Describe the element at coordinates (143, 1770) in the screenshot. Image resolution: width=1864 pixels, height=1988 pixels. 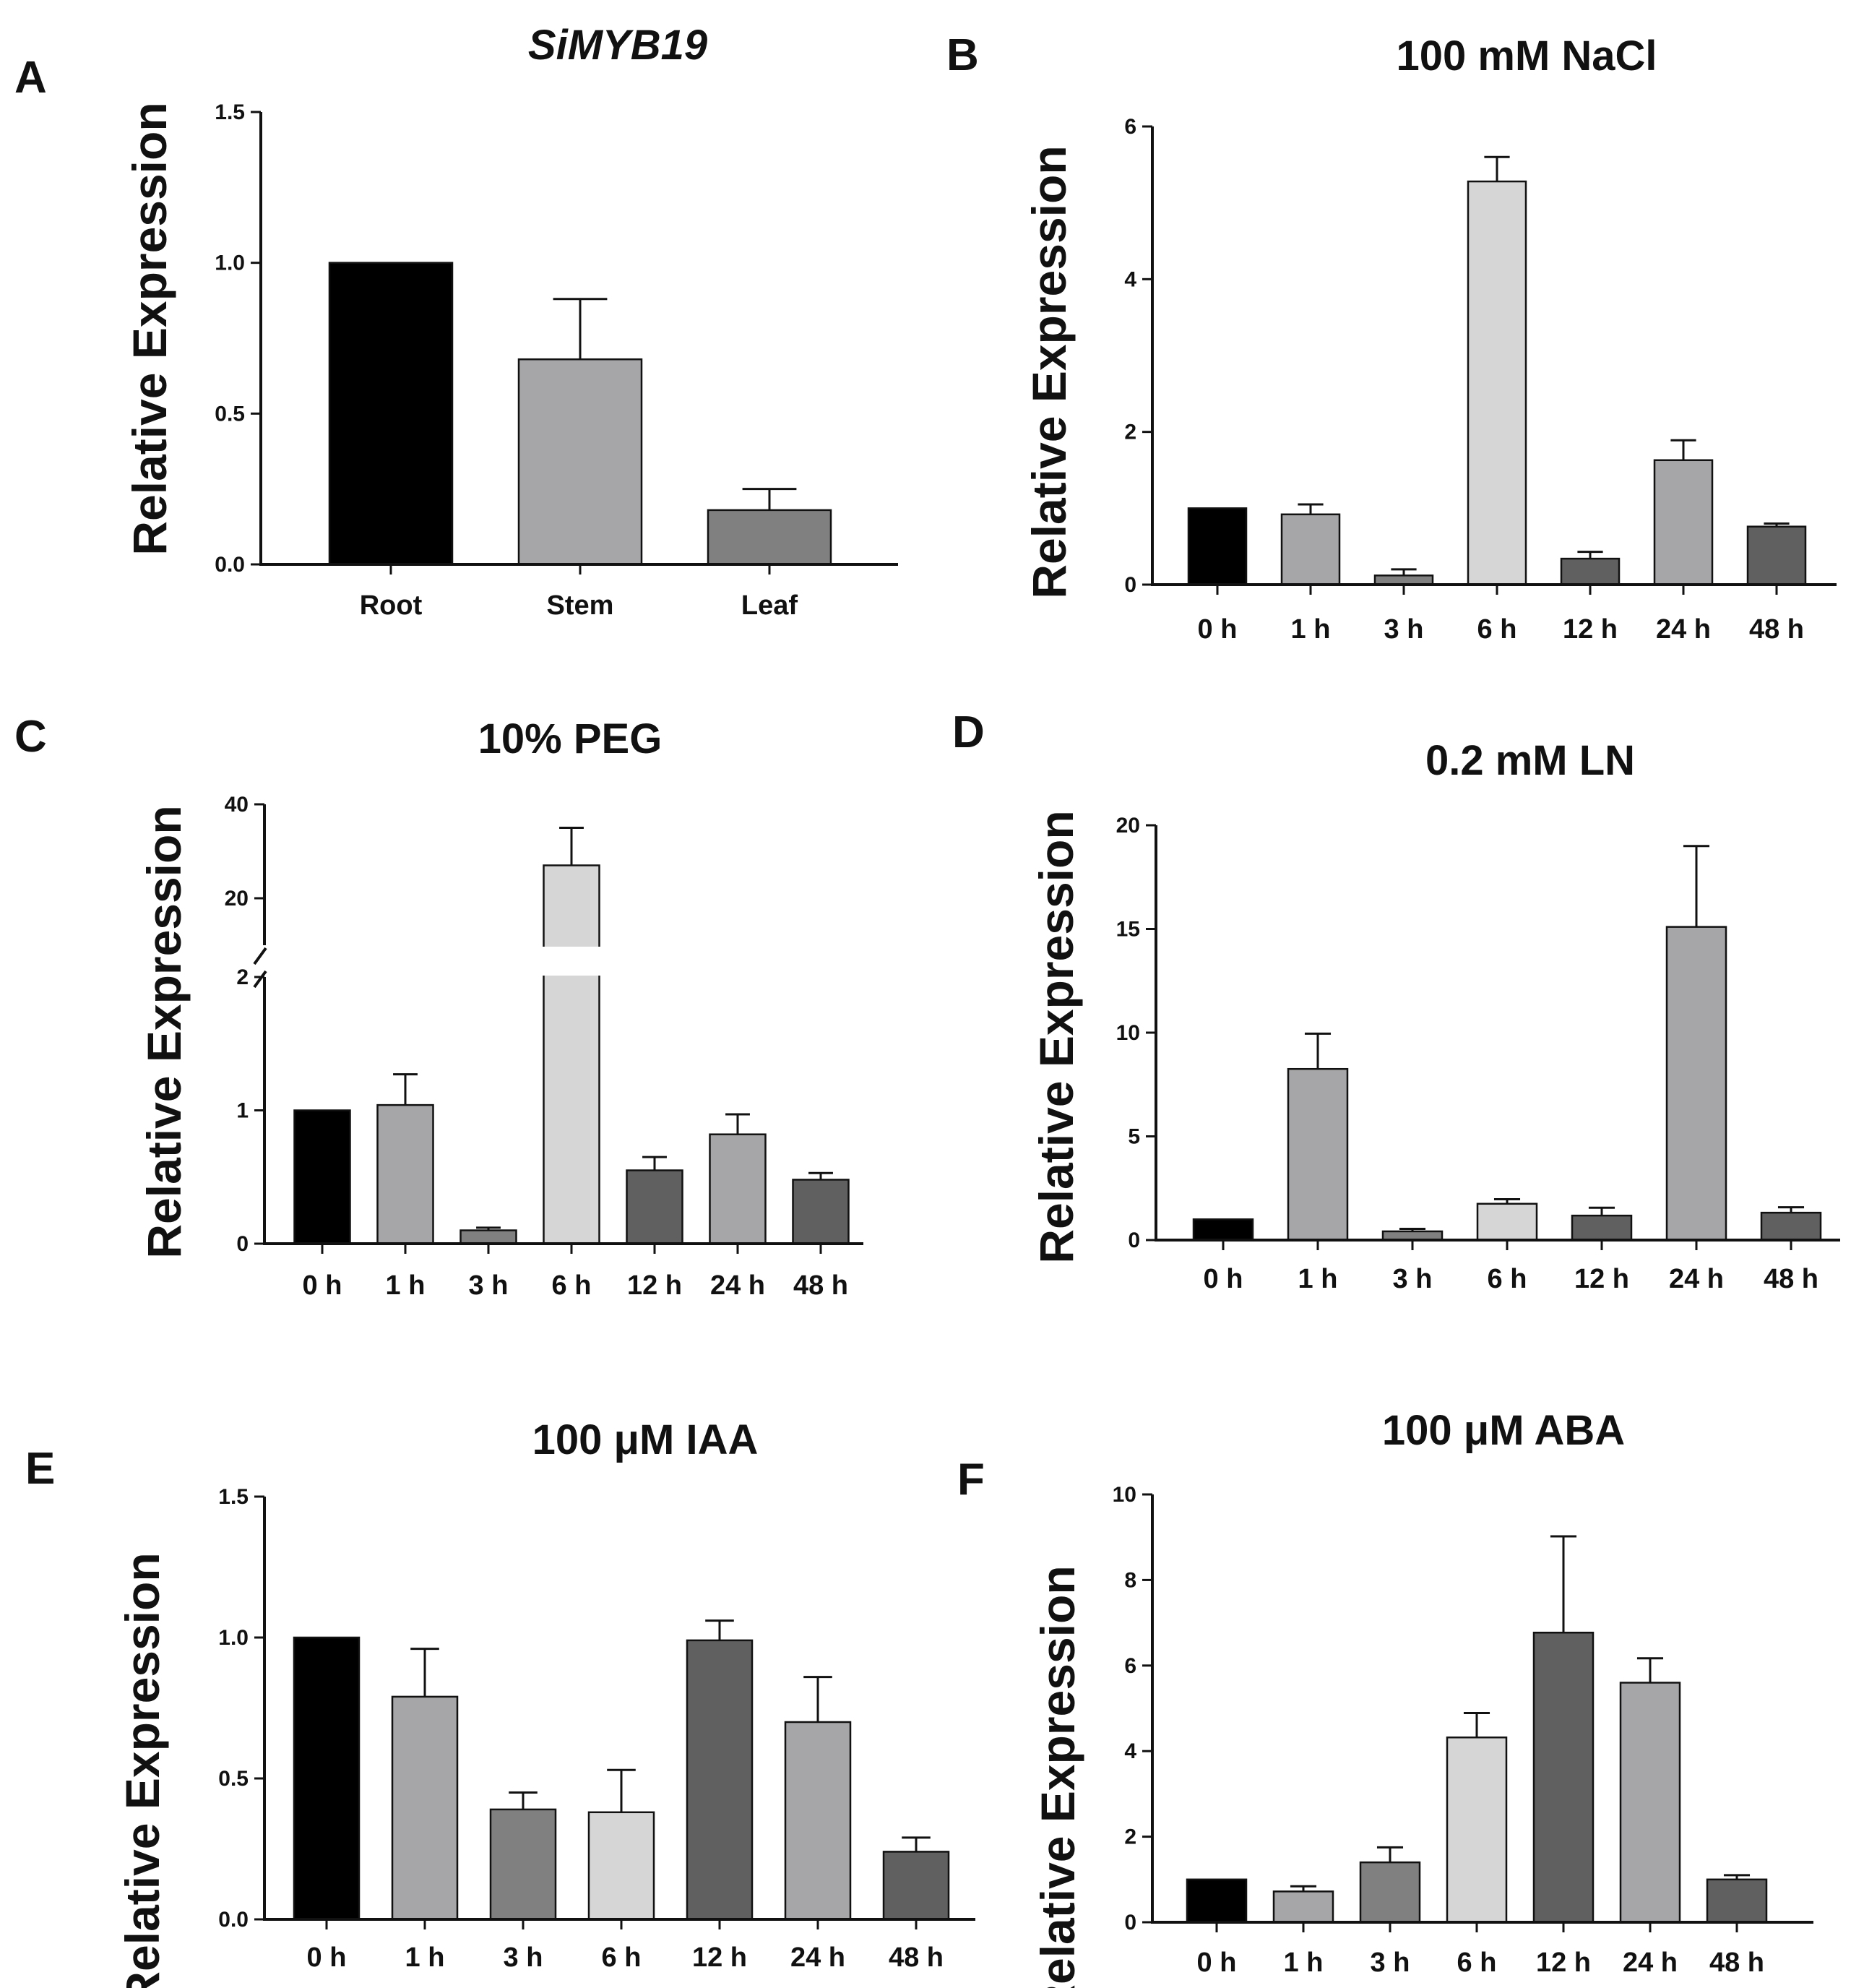
I see `panel-e-ylabel: Relative Expression` at that location.